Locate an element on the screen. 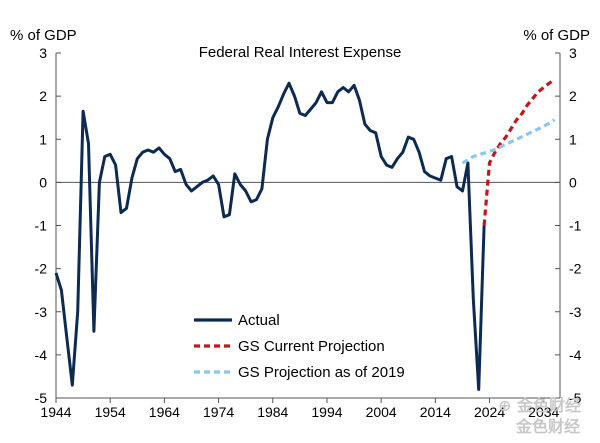 Image resolution: width=600 pixels, height=443 pixels. x-tick-label: 2014 is located at coordinates (435, 412).